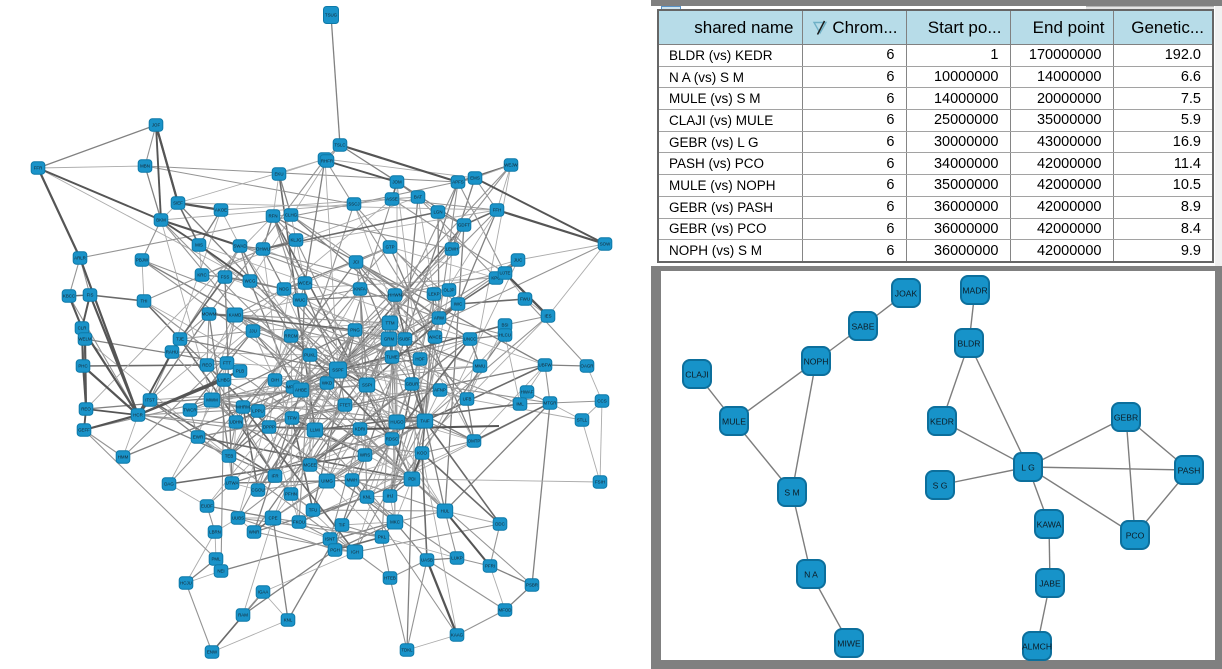 Image resolution: width=1222 pixels, height=669 pixels. I want to click on svg-text: KLJG, so click(297, 240).